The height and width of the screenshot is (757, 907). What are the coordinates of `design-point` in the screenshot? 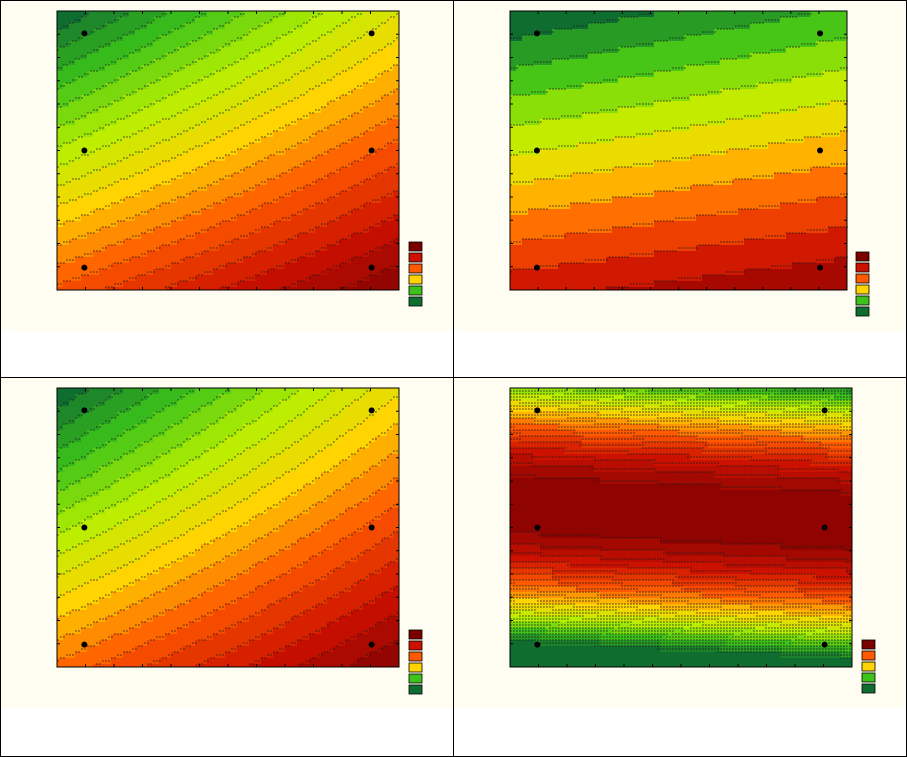 It's located at (371, 150).